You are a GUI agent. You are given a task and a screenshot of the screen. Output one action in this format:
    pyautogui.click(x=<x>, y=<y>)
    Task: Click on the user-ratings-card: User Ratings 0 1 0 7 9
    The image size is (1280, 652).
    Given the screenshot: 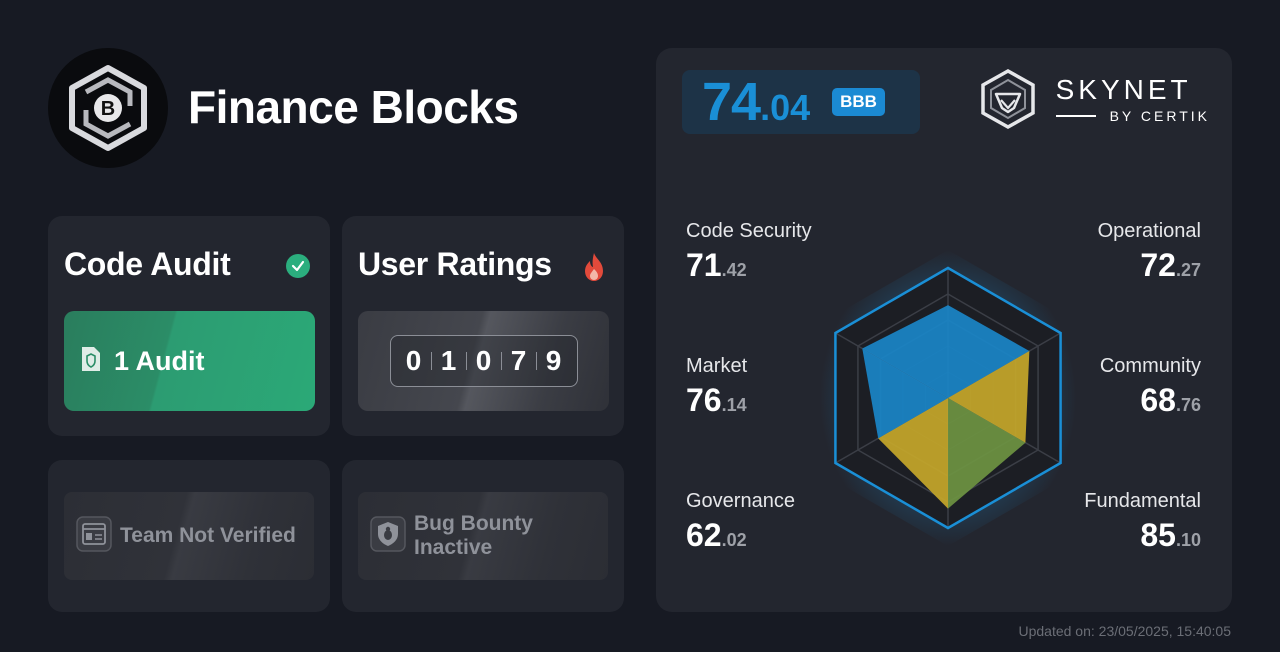 What is the action you would take?
    pyautogui.click(x=483, y=326)
    